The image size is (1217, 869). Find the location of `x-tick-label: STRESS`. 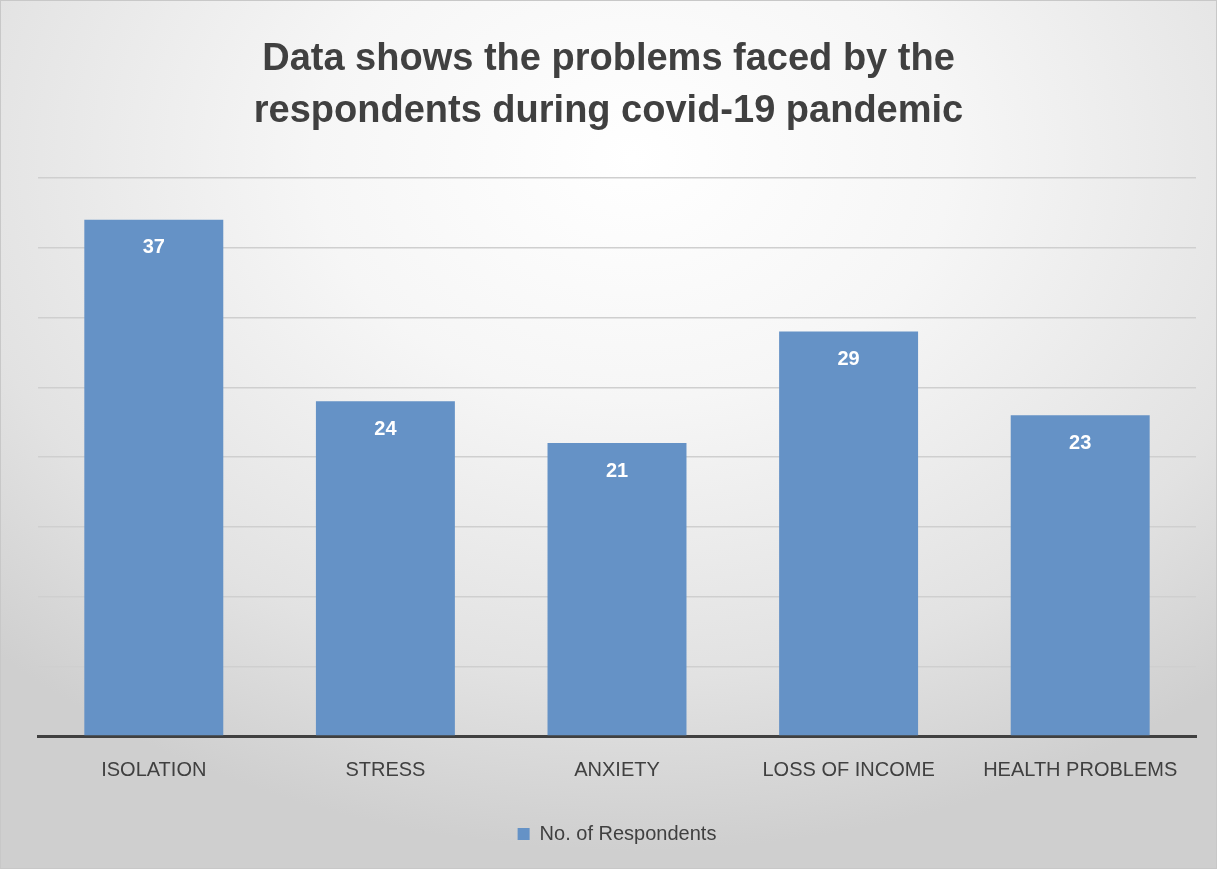

x-tick-label: STRESS is located at coordinates (385, 768).